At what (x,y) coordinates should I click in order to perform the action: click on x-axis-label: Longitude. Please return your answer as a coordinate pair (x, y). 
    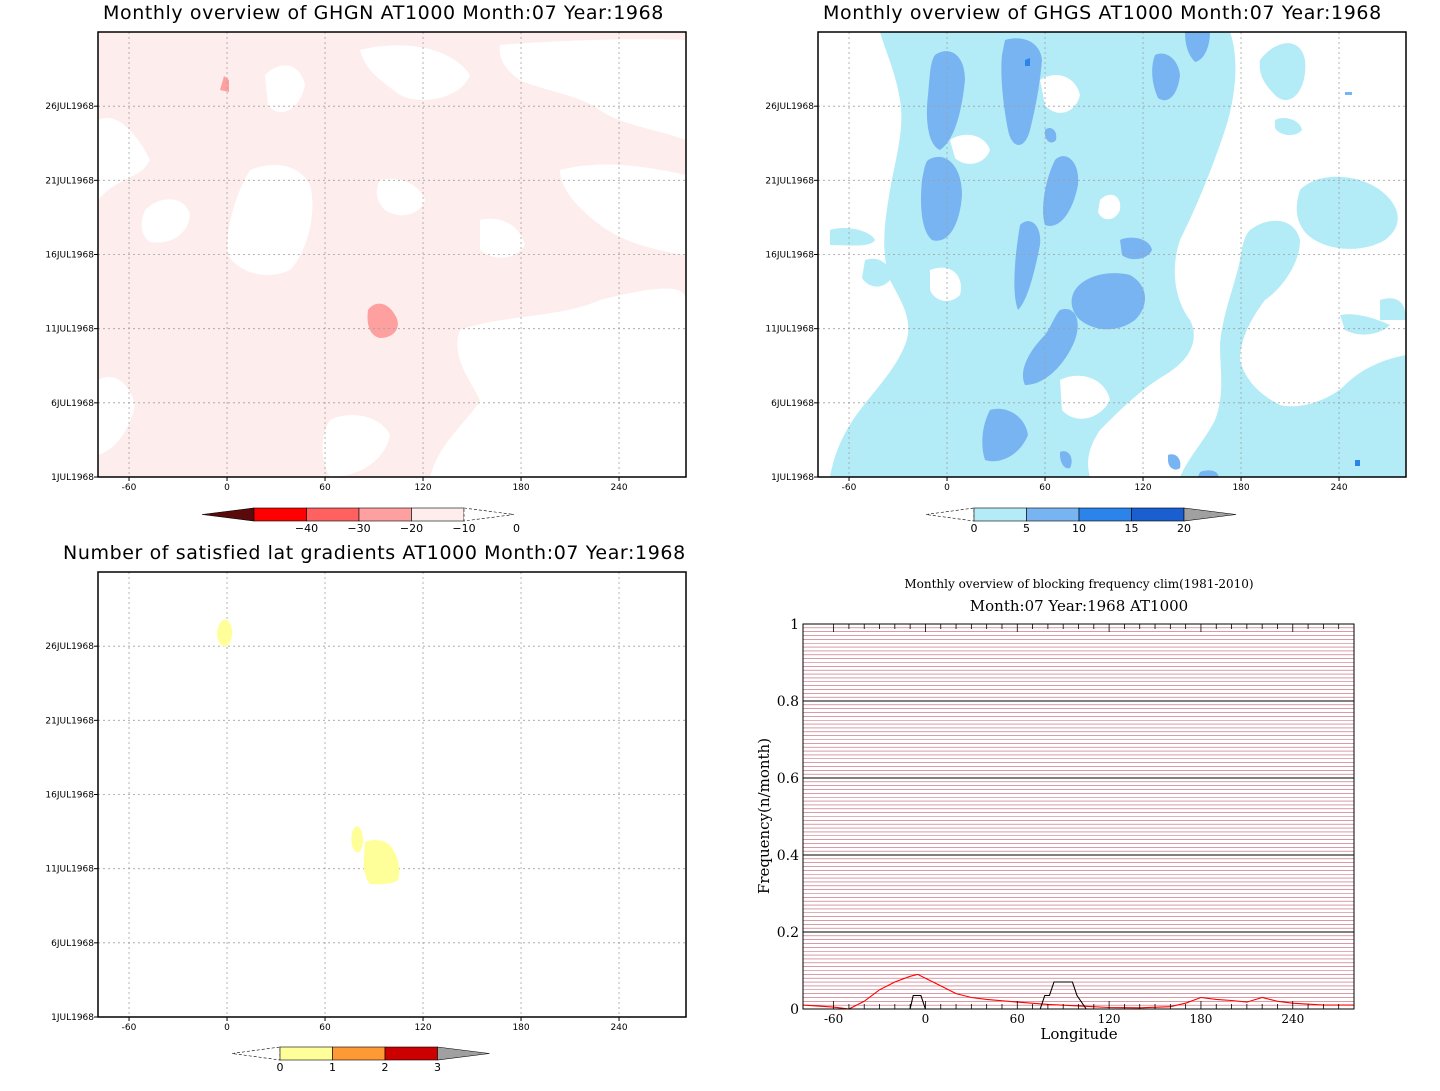
    Looking at the image, I should click on (1078, 1034).